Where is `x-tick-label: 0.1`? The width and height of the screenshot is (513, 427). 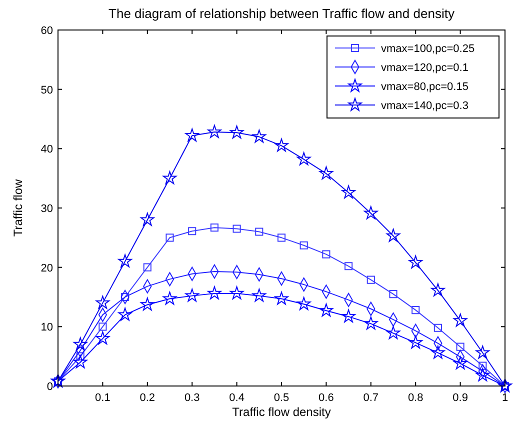 x-tick-label: 0.1 is located at coordinates (102, 398).